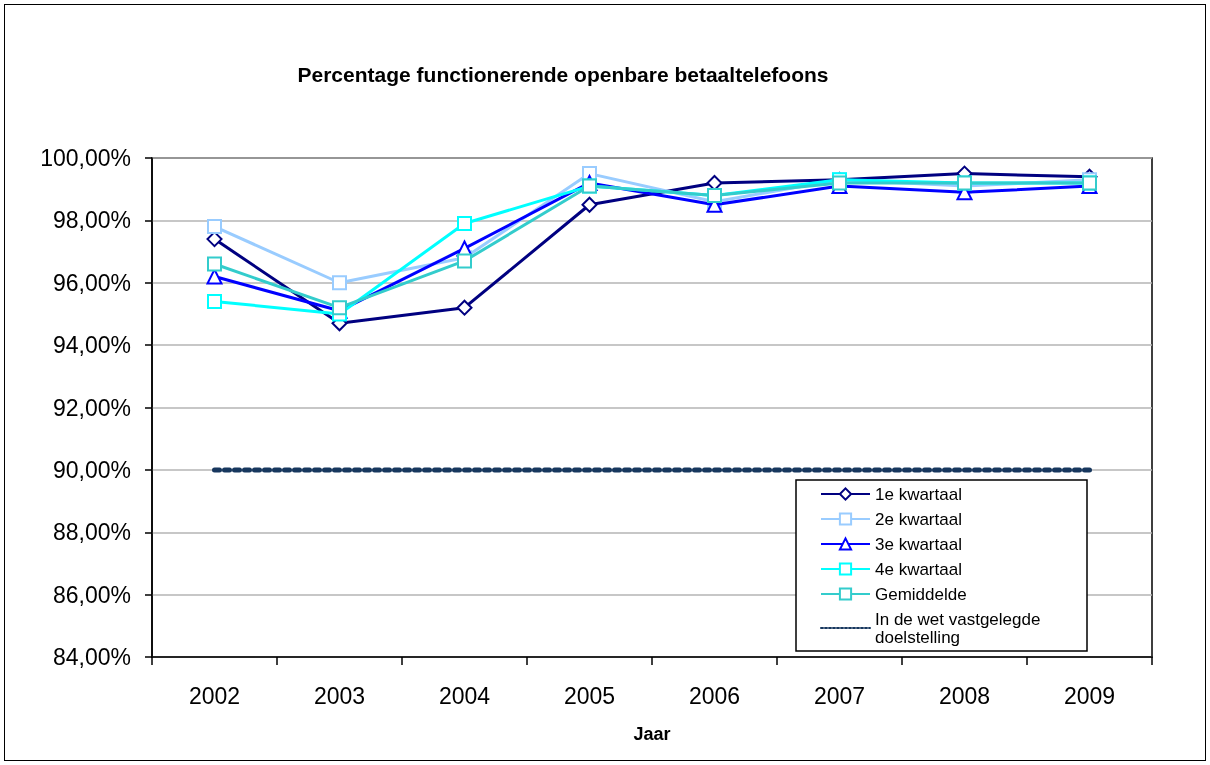 This screenshot has width=1210, height=765. What do you see at coordinates (91, 345) in the screenshot?
I see `y-tick-label: 94,00%` at bounding box center [91, 345].